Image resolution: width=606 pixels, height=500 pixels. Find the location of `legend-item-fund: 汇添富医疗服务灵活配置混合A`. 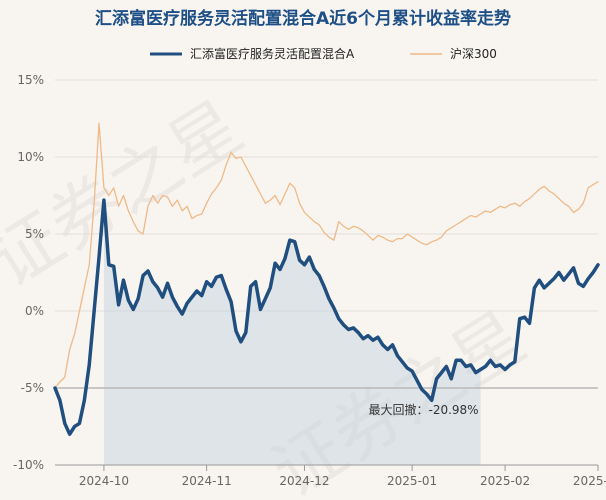

legend-item-fund: 汇添富医疗服务灵活配置混合A is located at coordinates (252, 53).